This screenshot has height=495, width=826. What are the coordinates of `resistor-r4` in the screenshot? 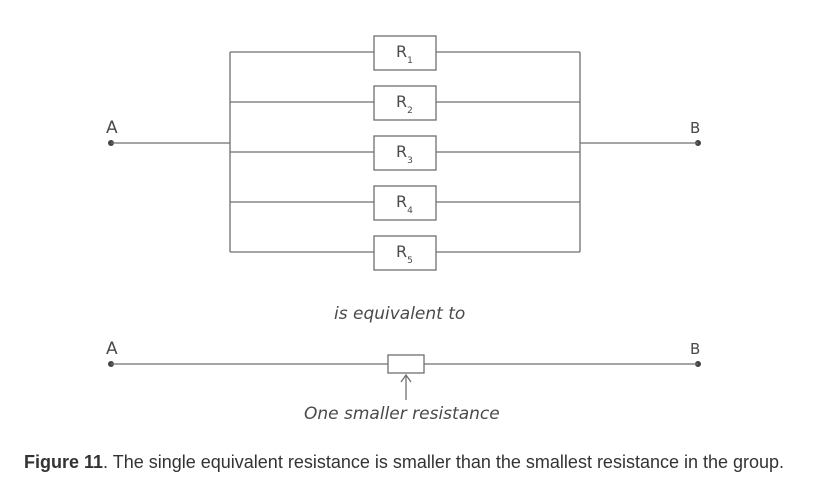 It's located at (405, 203).